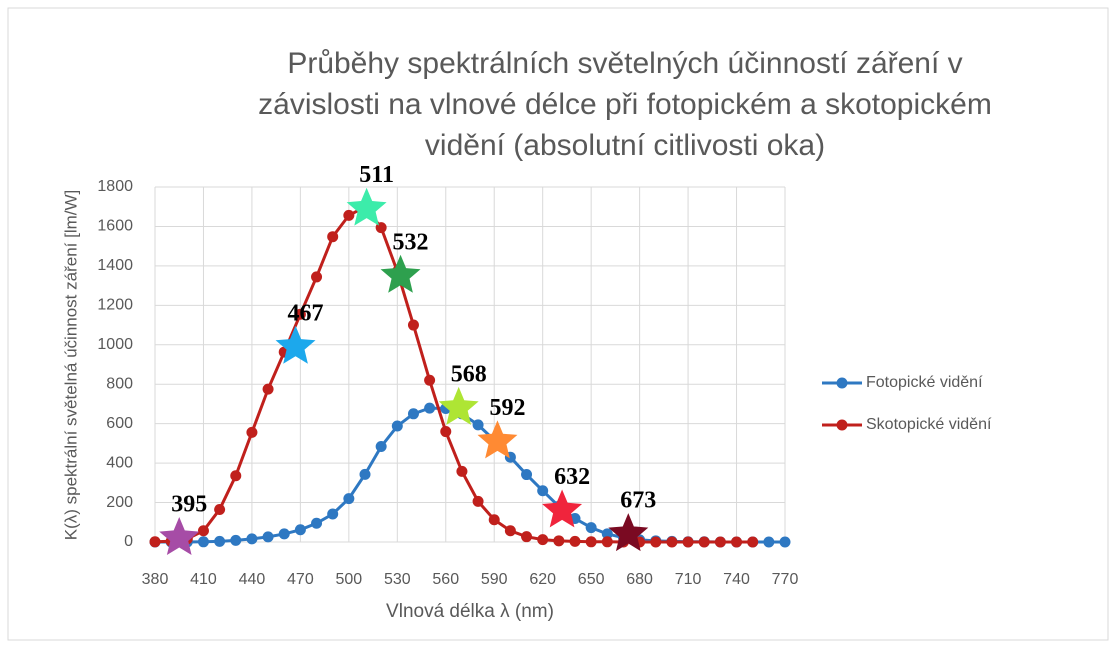 This screenshot has width=1116, height=647. I want to click on y-tick-label: 1800, so click(115, 186).